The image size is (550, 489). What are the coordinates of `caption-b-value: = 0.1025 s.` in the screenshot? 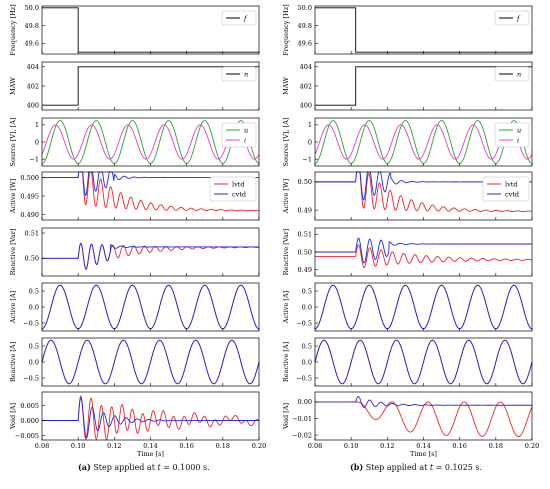 It's located at (458, 467).